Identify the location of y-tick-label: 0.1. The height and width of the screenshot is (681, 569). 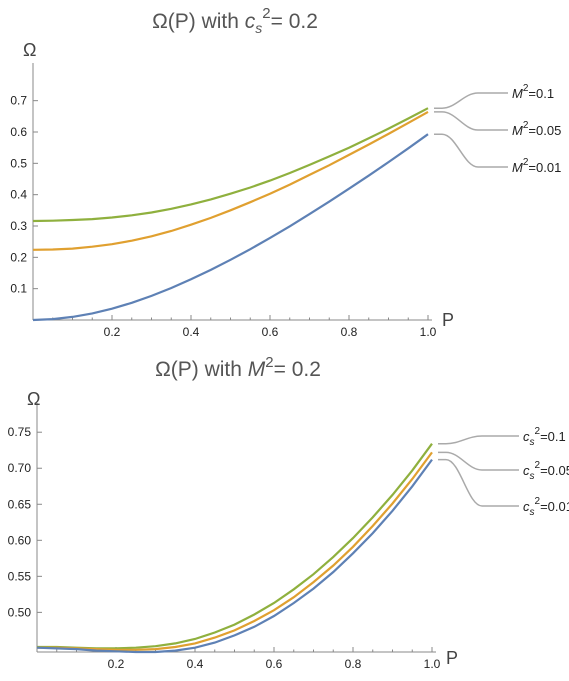
(18, 289).